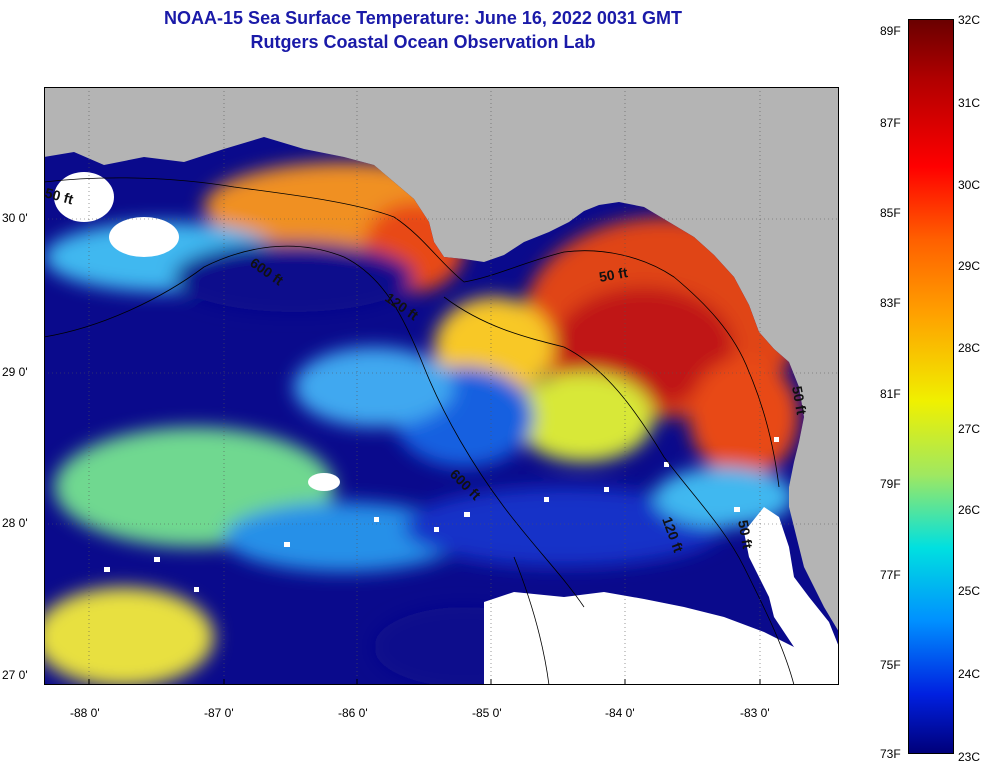  Describe the element at coordinates (890, 213) in the screenshot. I see `fahrenheit-label: 85F` at that location.